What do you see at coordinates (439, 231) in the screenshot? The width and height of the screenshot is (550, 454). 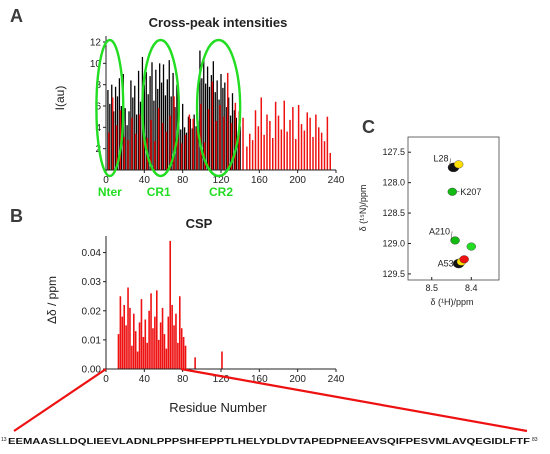 I see `panel-c-peak-label: A210` at bounding box center [439, 231].